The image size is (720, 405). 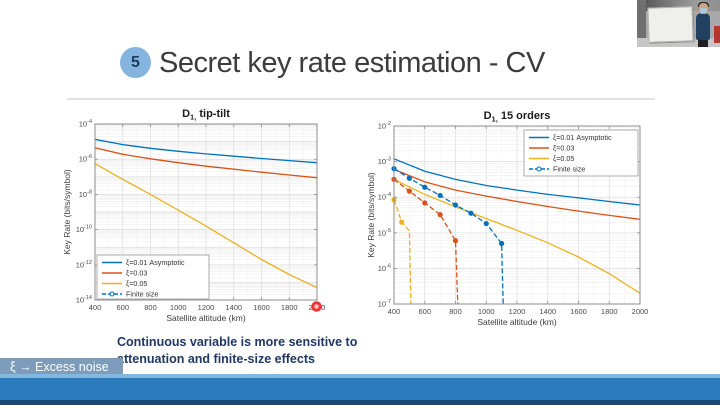 I want to click on presenter-legs, so click(x=703, y=43).